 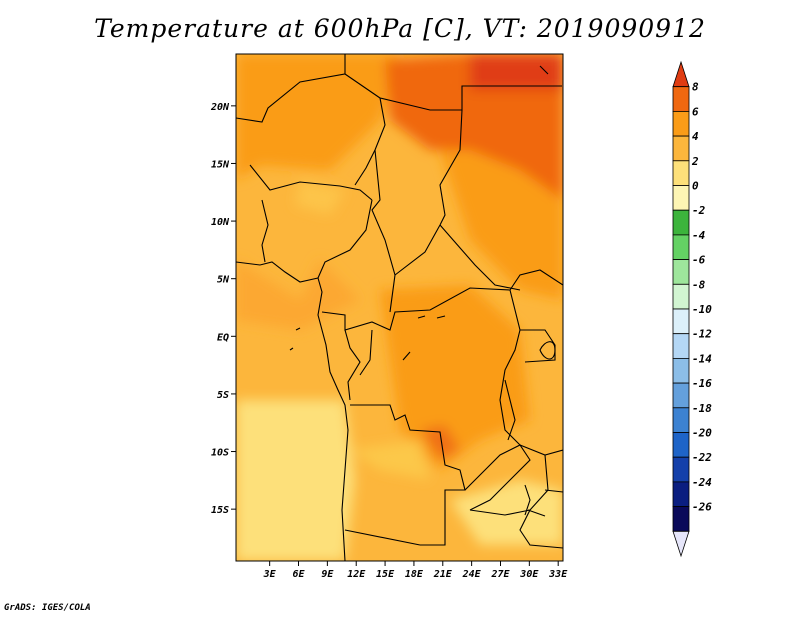 What do you see at coordinates (47, 608) in the screenshot?
I see `grads-credit: GrADS: IGES/COLA` at bounding box center [47, 608].